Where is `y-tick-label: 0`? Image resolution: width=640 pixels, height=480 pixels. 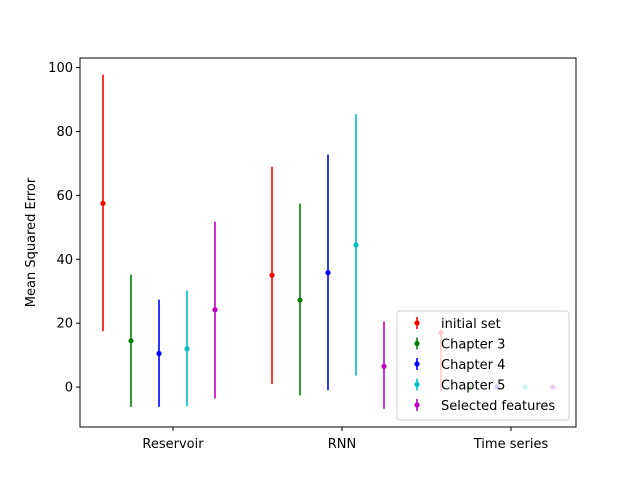
y-tick-label: 0 is located at coordinates (69, 388).